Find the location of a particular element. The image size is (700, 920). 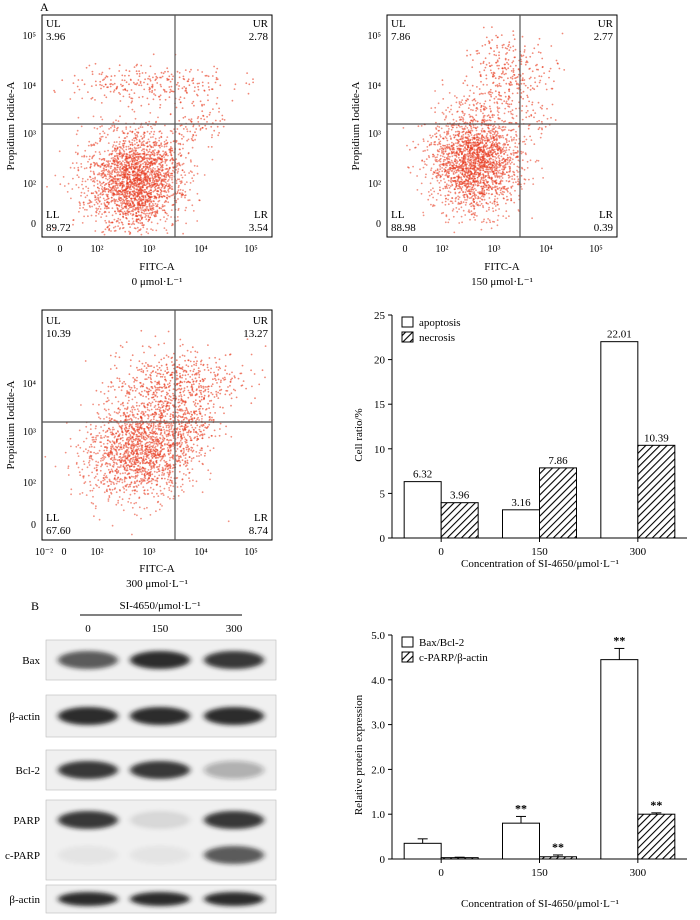

xtick-1: 10² is located at coordinates (97, 249).